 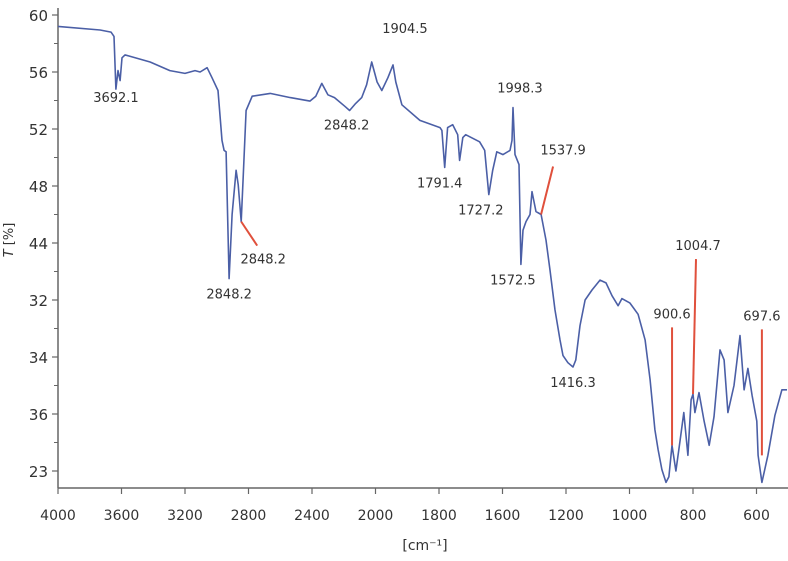 I want to click on x-tick-label: 2000, so click(x=376, y=516).